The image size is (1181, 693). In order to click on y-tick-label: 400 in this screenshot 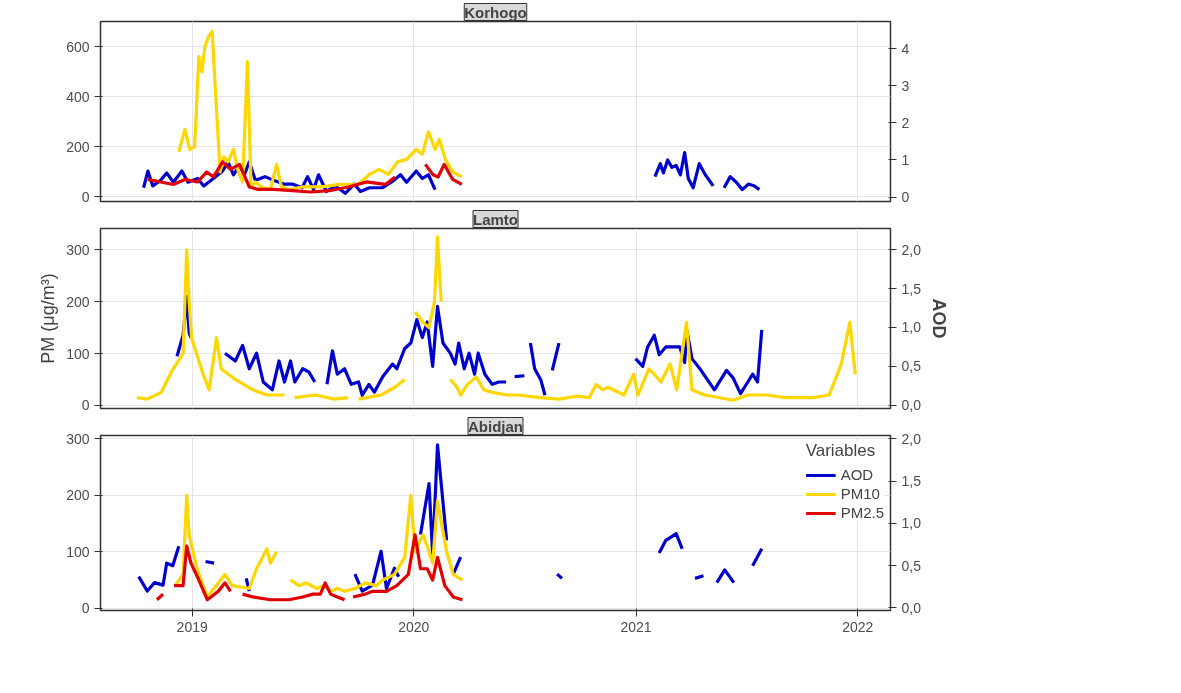, I will do `click(78, 96)`.